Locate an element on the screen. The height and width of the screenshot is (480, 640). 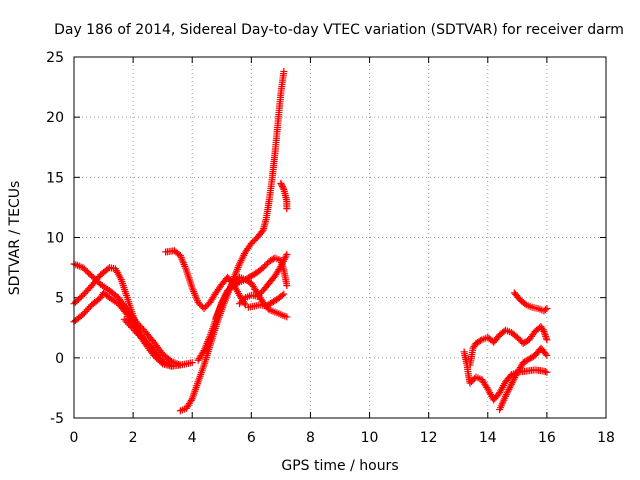
x-tick-label: 8 is located at coordinates (310, 438).